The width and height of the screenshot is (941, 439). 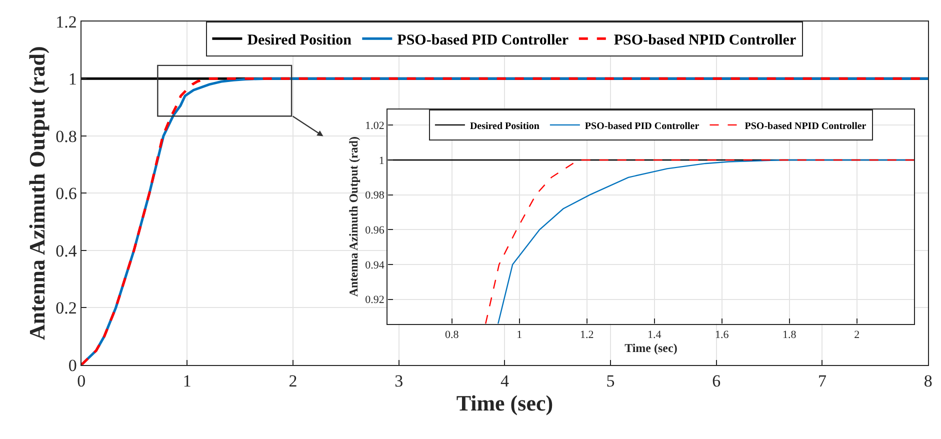 I want to click on x-tick-label: 0.8, so click(x=452, y=335).